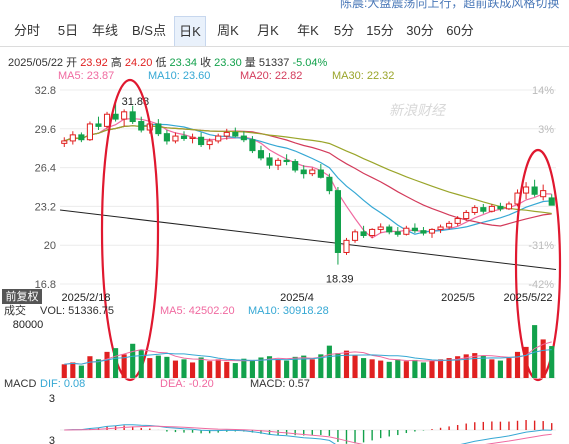  What do you see at coordinates (149, 30) in the screenshot?
I see `tab-3: B/S点` at bounding box center [149, 30].